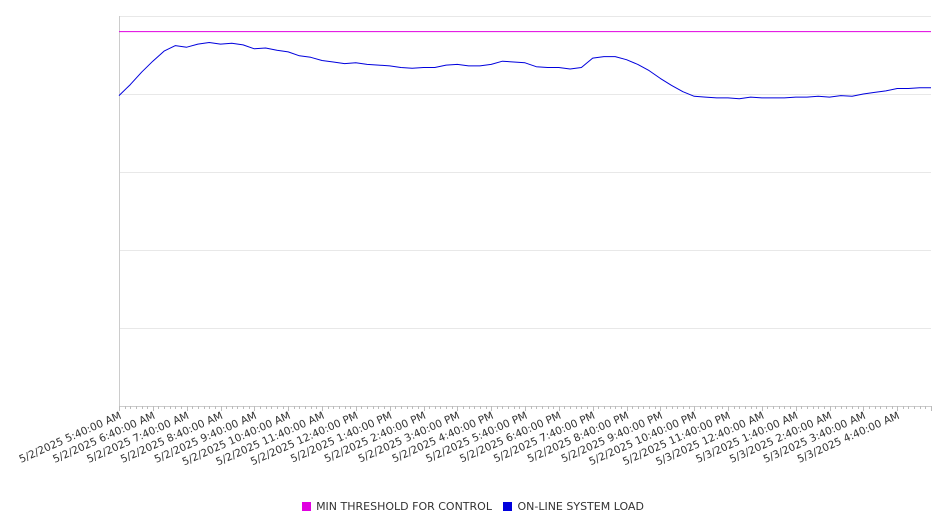  What do you see at coordinates (508, 506) in the screenshot?
I see `legend-swatch-system-load` at bounding box center [508, 506].